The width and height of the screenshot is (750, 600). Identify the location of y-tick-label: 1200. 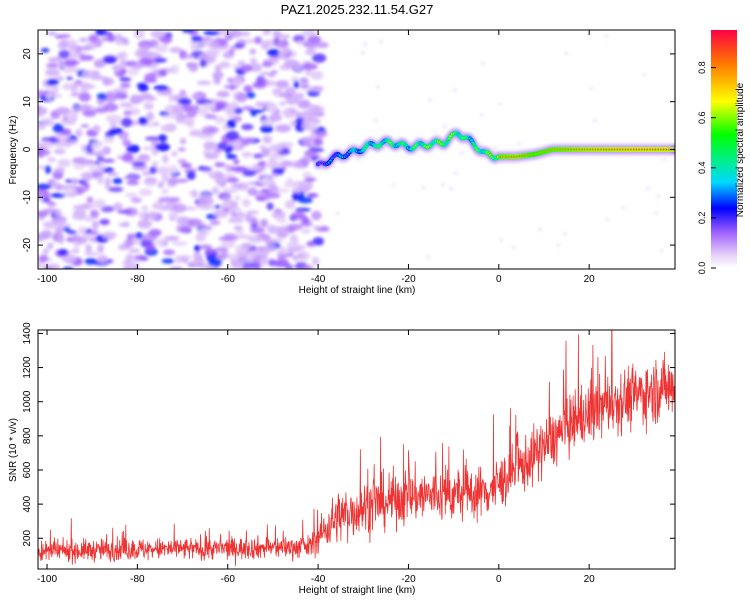
(27, 367).